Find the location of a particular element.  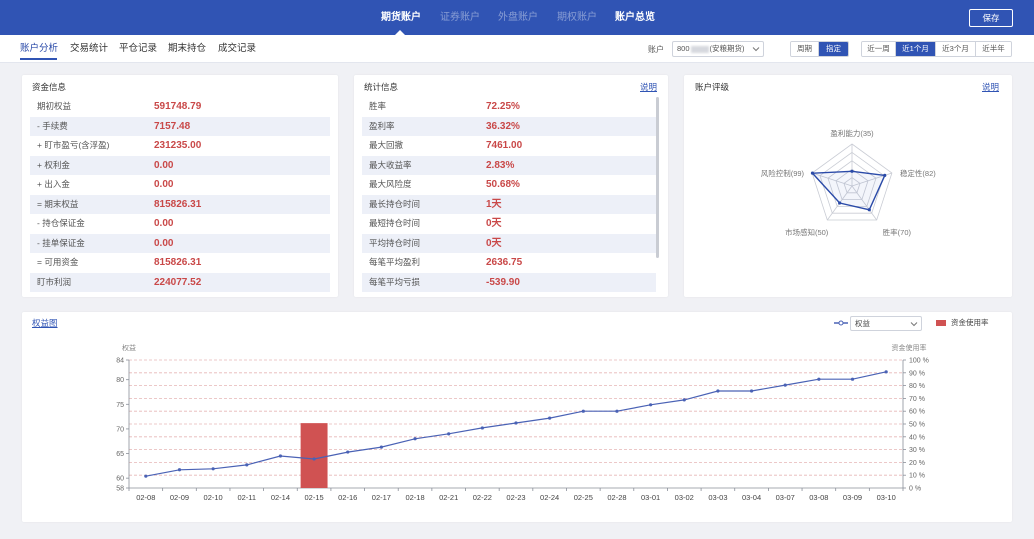

stat-row-label: 最大风险度 is located at coordinates (390, 184).